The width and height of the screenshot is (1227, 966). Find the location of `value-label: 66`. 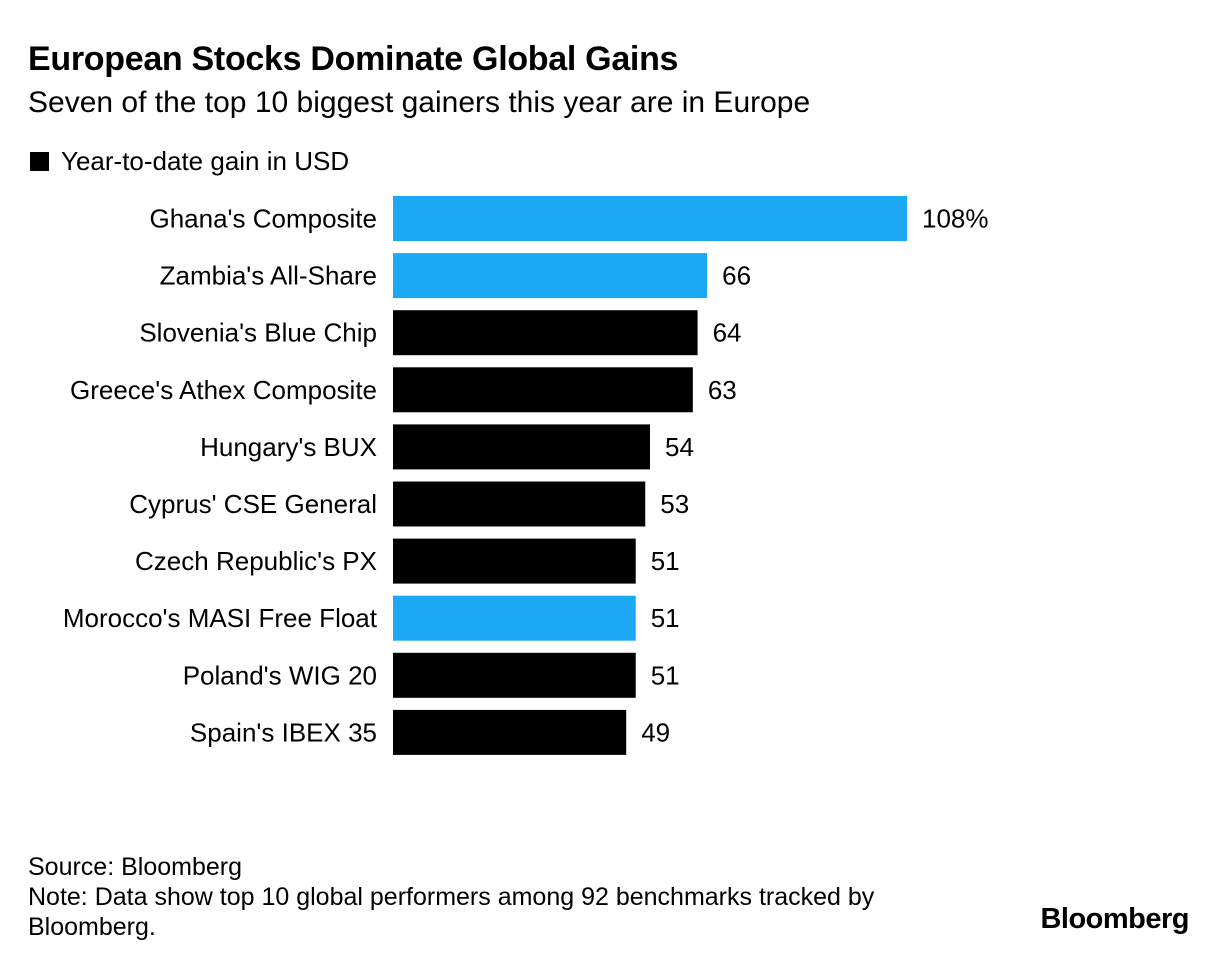

value-label: 66 is located at coordinates (736, 276).